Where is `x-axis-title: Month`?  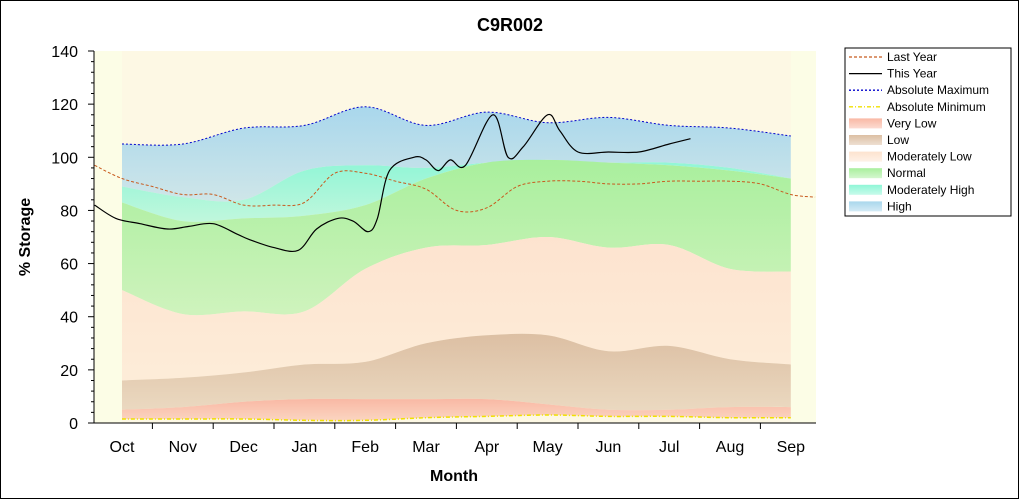
x-axis-title: Month is located at coordinates (454, 476).